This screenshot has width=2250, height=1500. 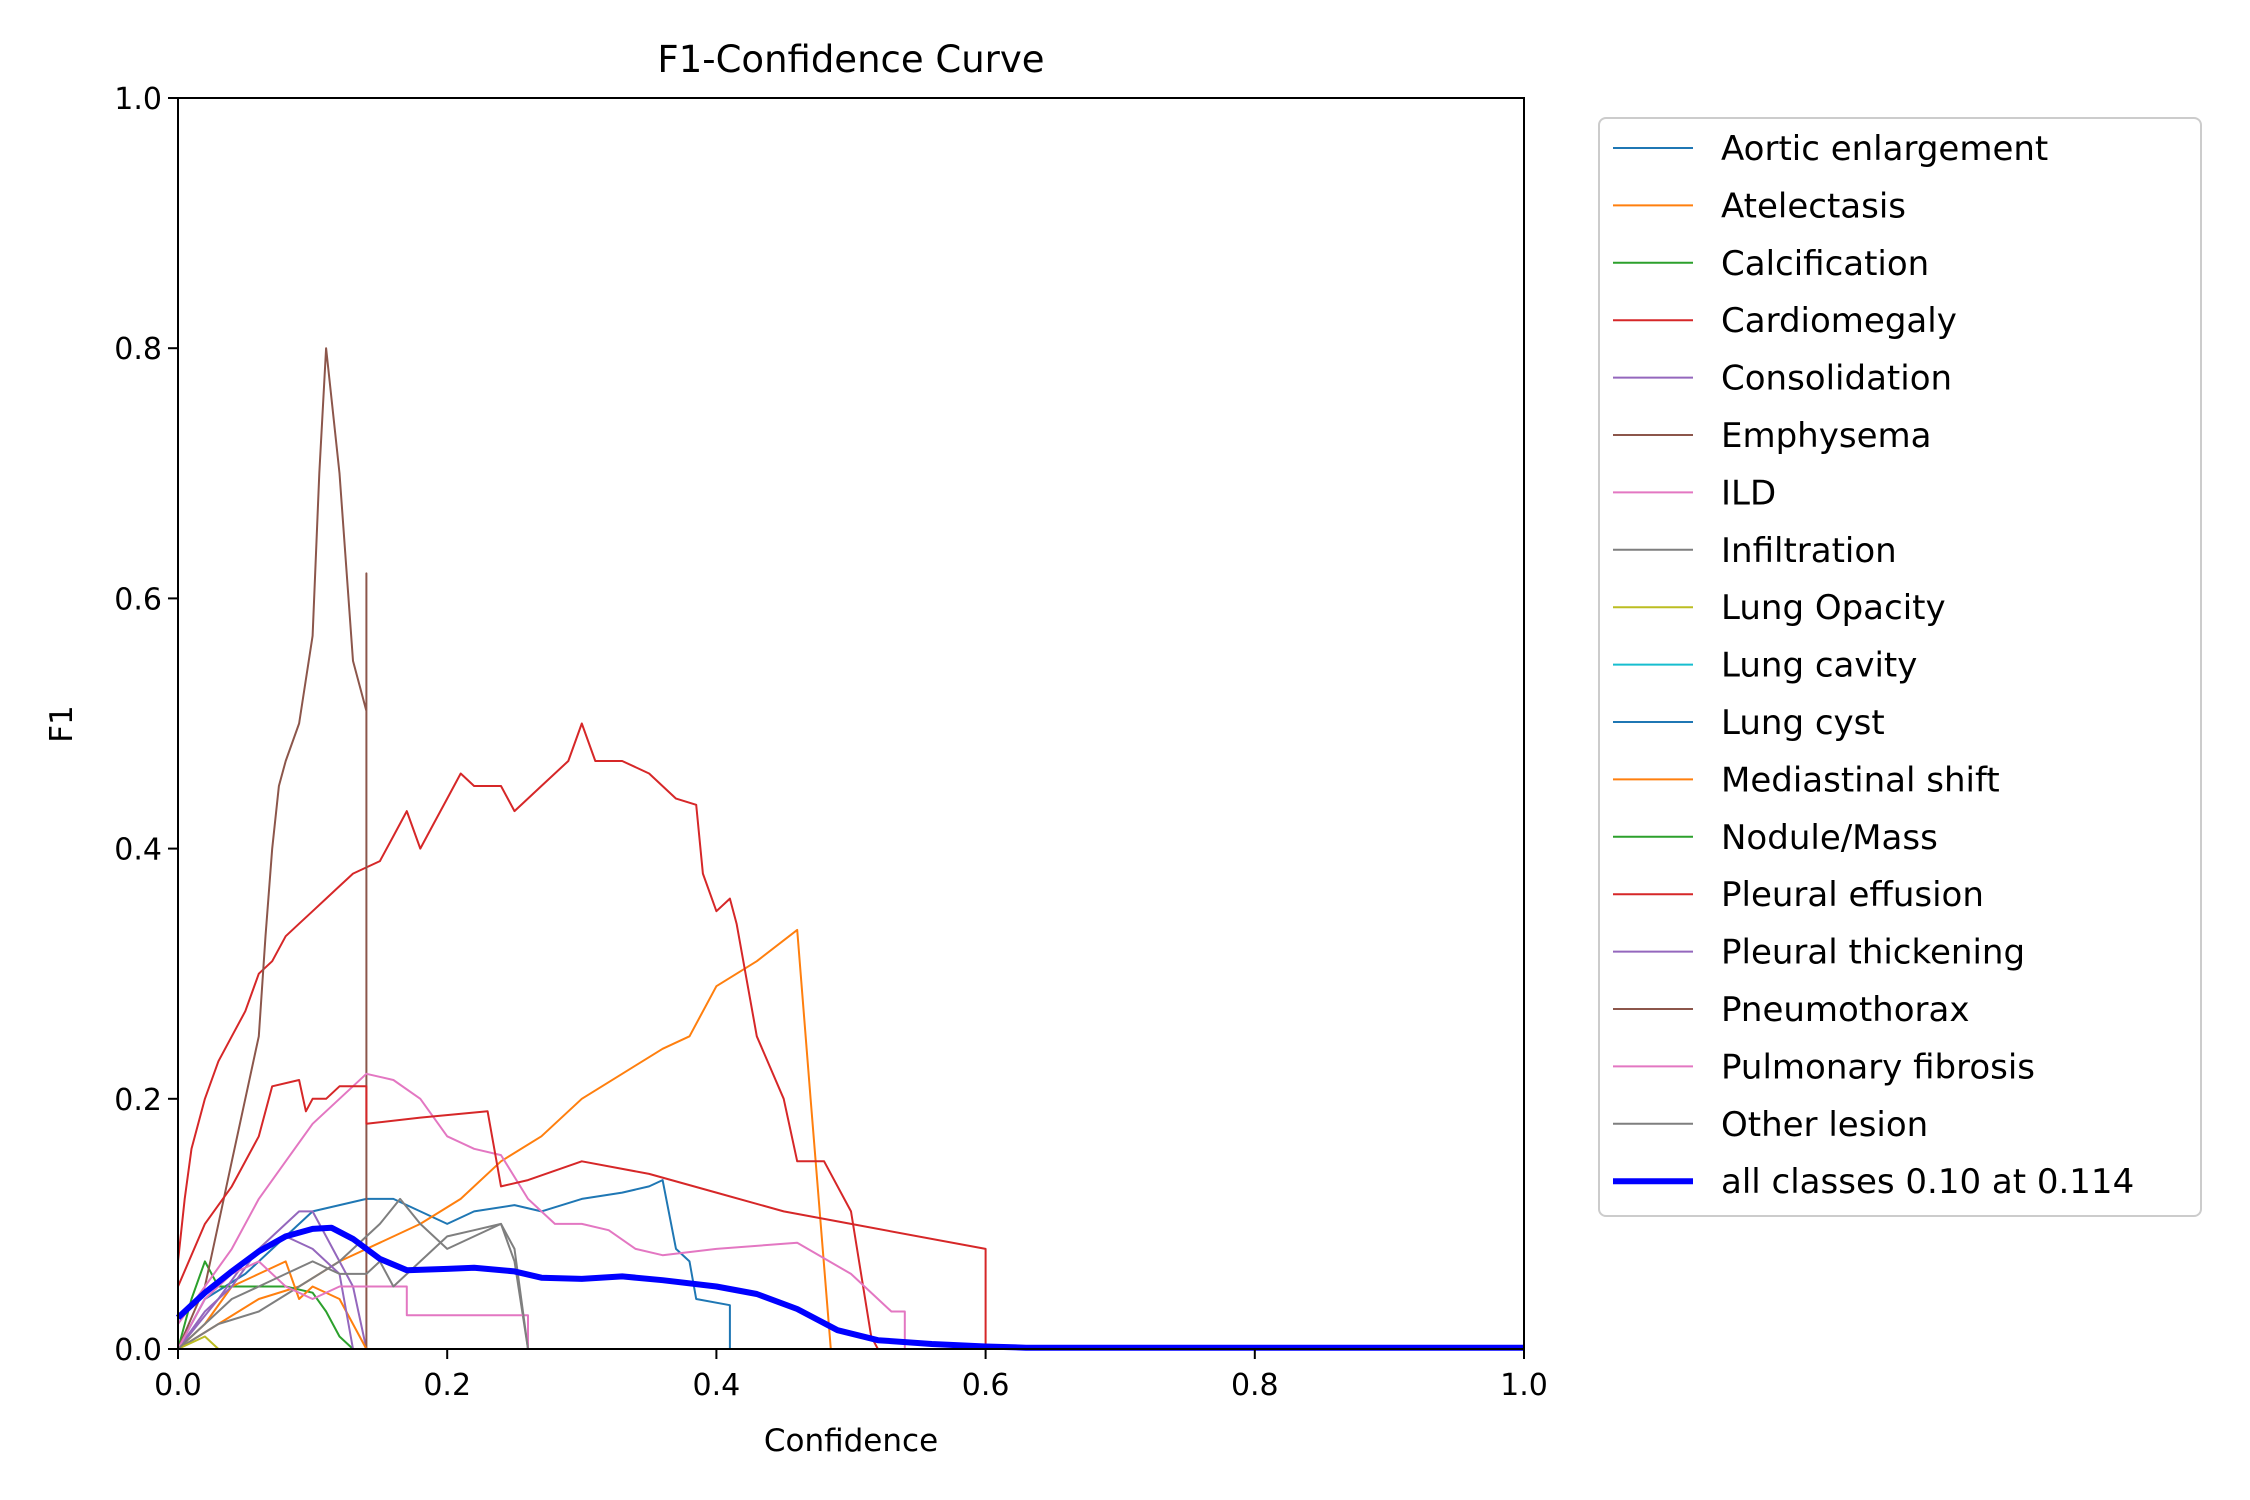 What do you see at coordinates (1833, 608) in the screenshot?
I see `legend-label: Lung Opacity` at bounding box center [1833, 608].